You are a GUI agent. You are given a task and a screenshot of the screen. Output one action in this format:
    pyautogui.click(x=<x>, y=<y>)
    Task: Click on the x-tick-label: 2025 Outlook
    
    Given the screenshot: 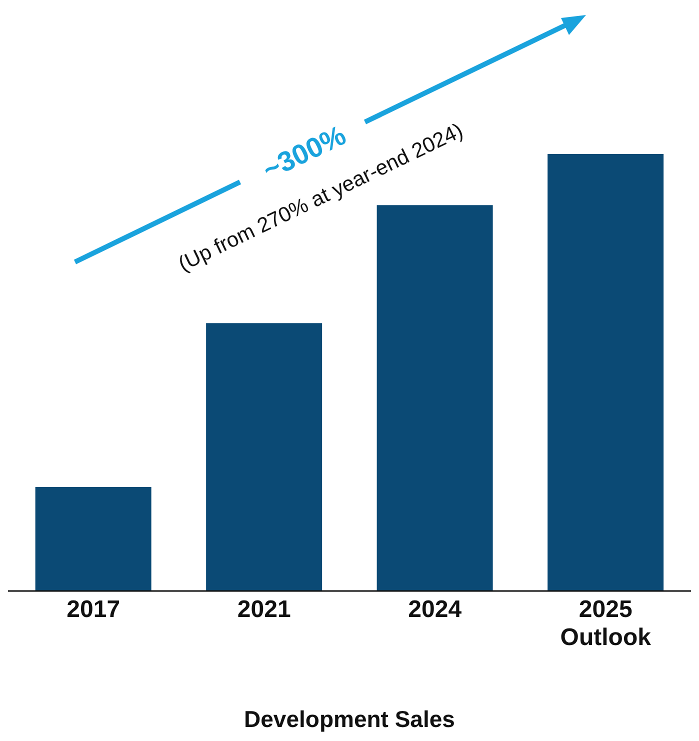 What is the action you would take?
    pyautogui.click(x=606, y=623)
    